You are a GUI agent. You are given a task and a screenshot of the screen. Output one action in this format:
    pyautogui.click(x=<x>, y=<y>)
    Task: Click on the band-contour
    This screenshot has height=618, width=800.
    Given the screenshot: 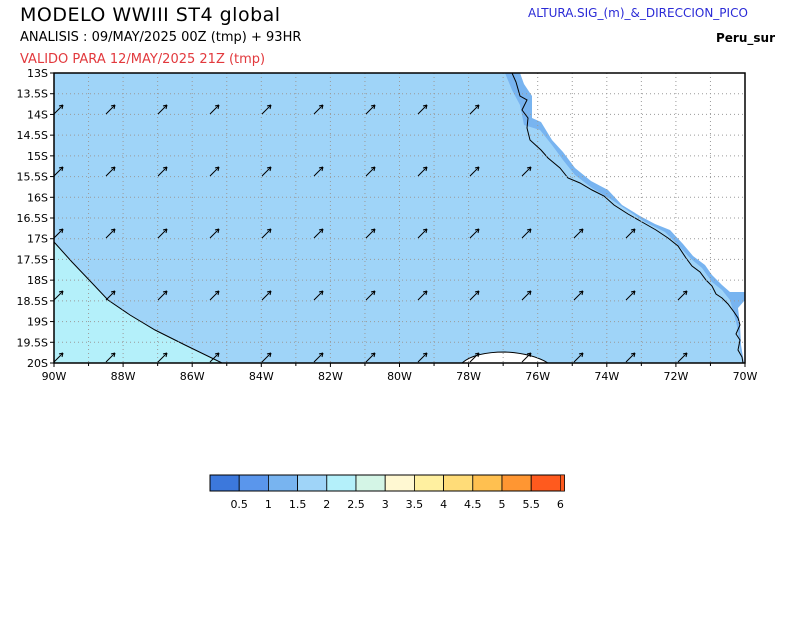 What is the action you would take?
    pyautogui.click(x=138, y=302)
    